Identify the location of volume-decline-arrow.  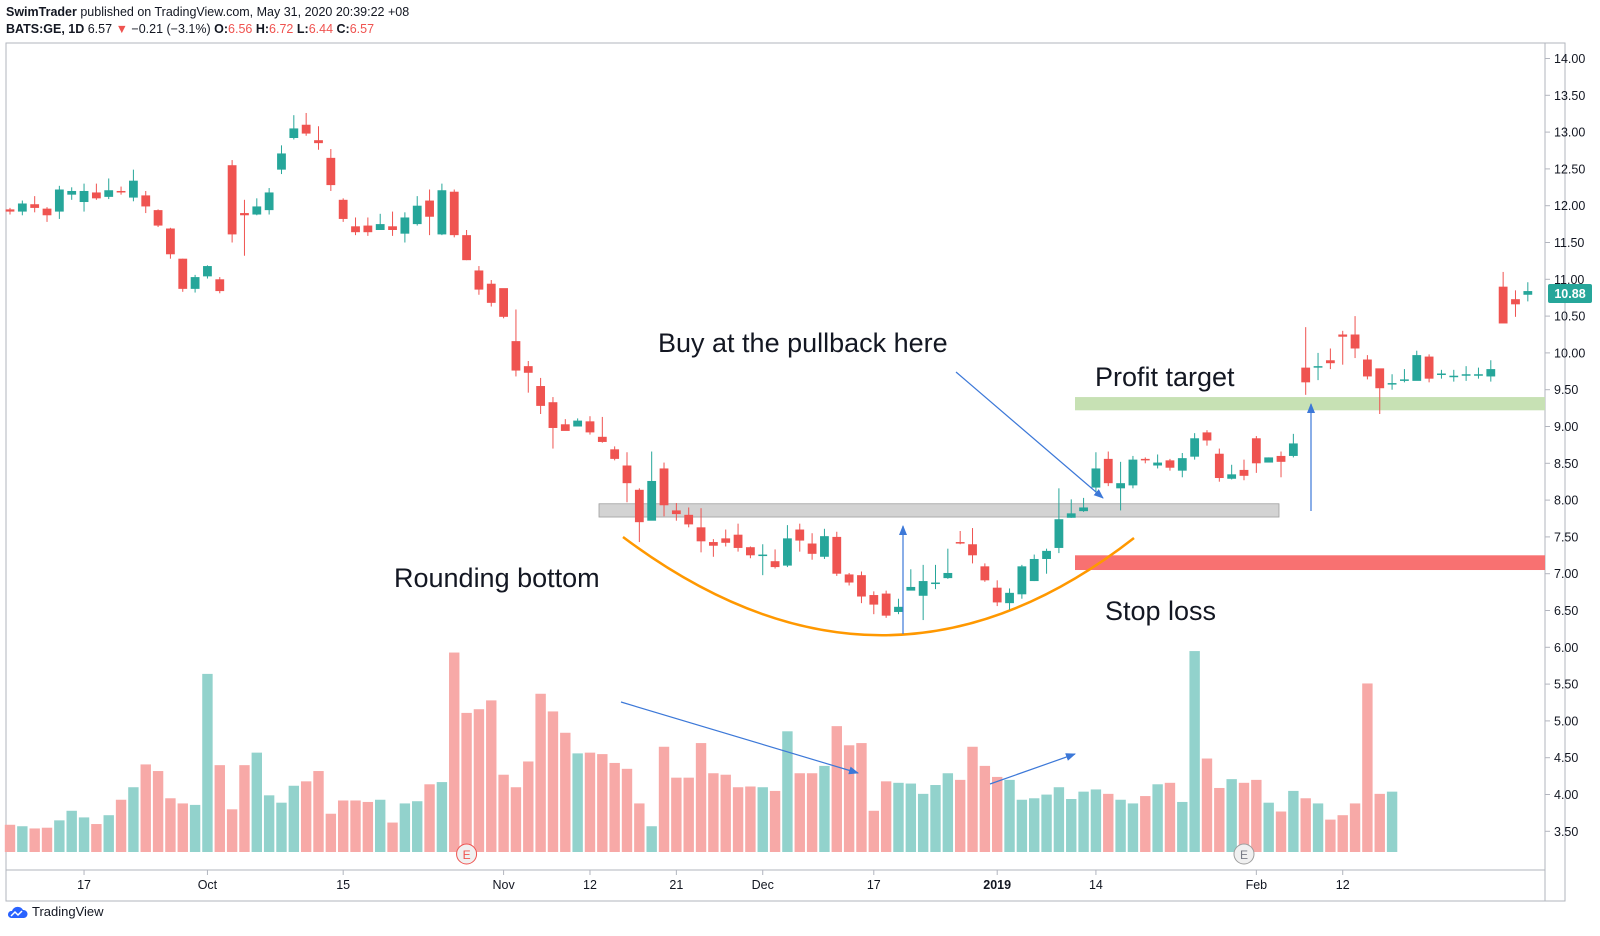
(739, 738).